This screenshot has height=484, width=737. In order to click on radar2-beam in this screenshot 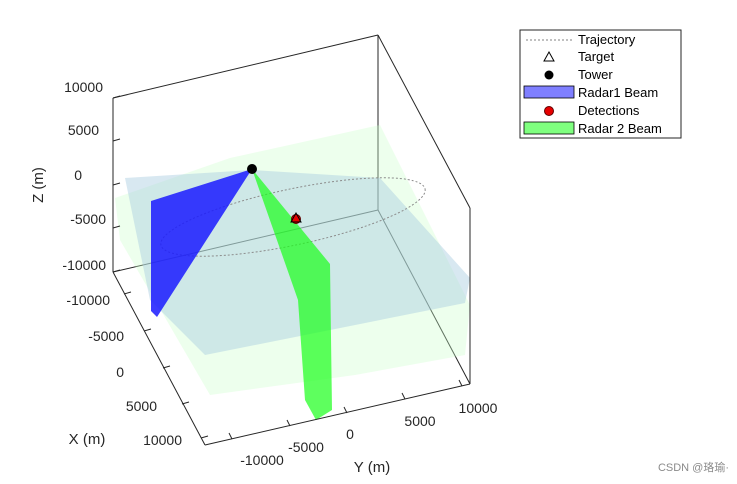, I will do `click(292, 294)`.